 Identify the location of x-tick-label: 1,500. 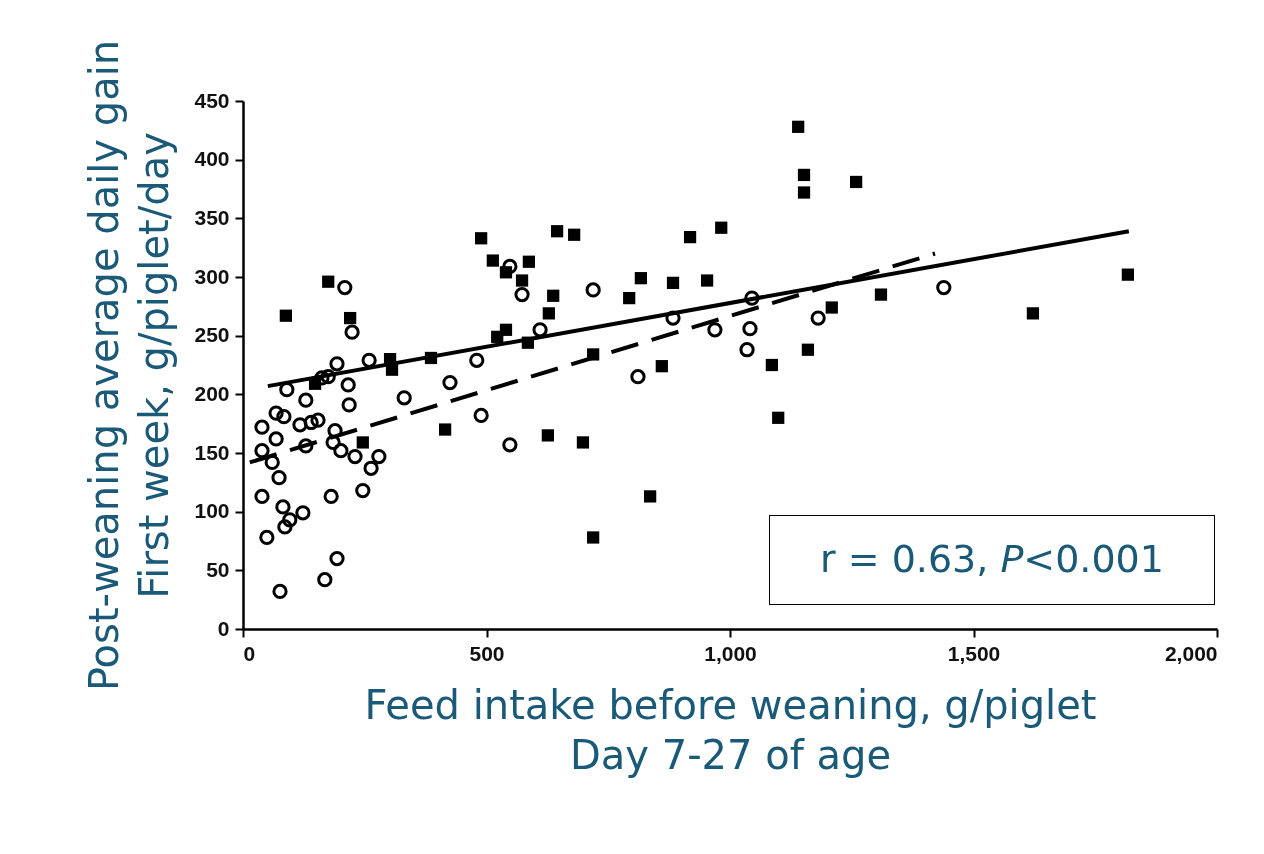
(974, 653).